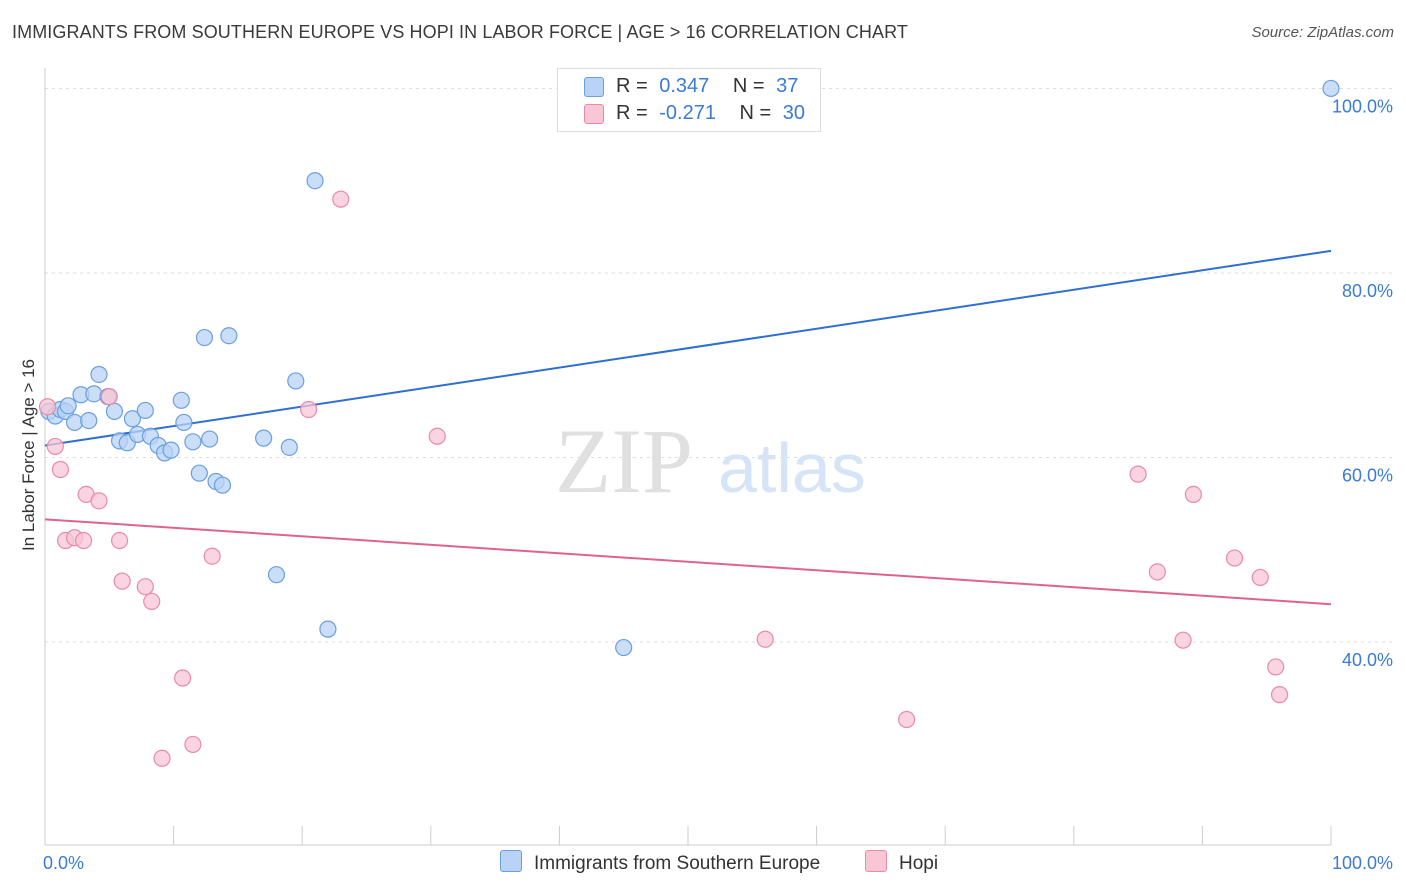  What do you see at coordinates (689, 100) in the screenshot?
I see `correlation-legend: R = 0.347 N = 37 R = -0.271 N = 30` at bounding box center [689, 100].